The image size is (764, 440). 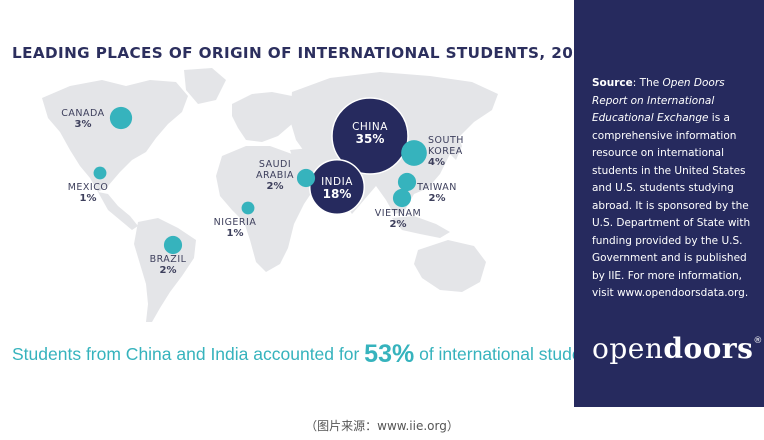 I want to click on bubble-china, so click(x=370, y=136).